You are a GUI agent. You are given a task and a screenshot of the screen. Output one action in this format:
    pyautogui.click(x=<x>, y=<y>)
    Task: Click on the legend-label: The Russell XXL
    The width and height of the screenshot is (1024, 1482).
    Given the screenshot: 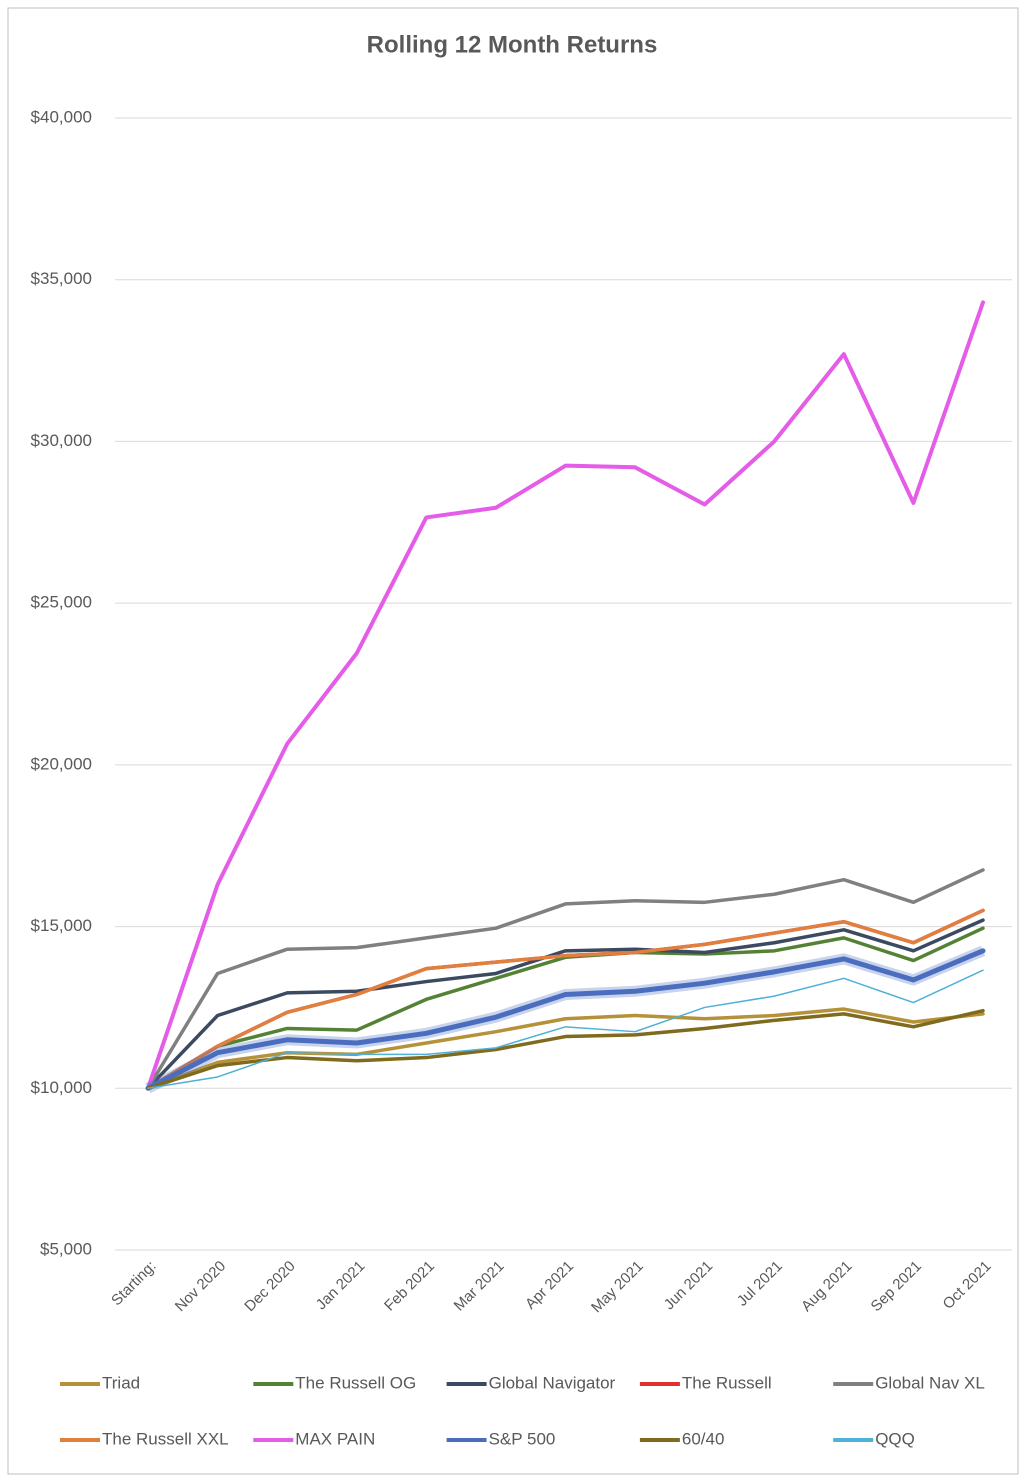 What is the action you would take?
    pyautogui.click(x=165, y=1438)
    